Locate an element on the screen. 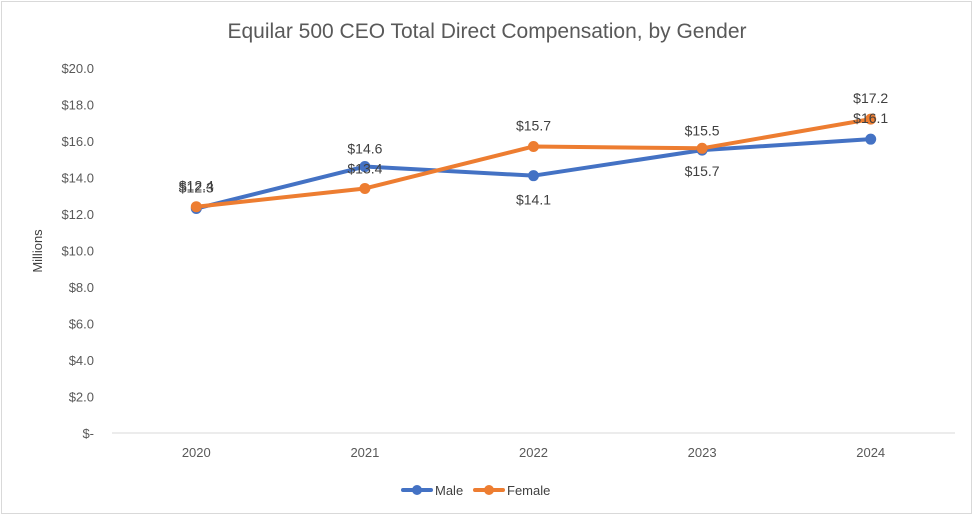 Image resolution: width=975 pixels, height=517 pixels. series-points is located at coordinates (533, 164).